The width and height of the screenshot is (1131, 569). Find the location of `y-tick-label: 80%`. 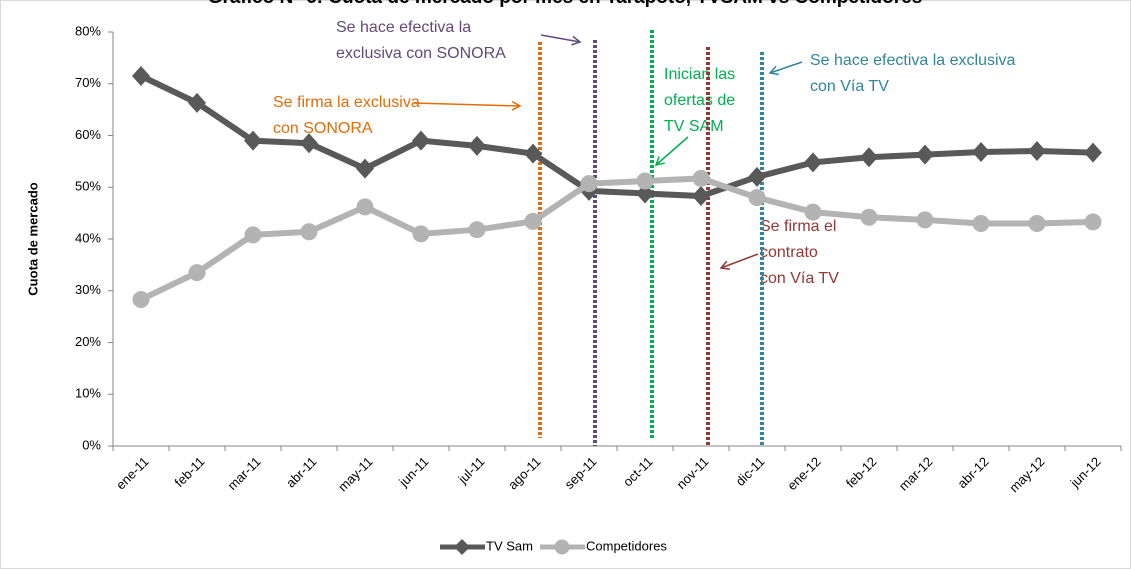

y-tick-label: 80% is located at coordinates (88, 30).